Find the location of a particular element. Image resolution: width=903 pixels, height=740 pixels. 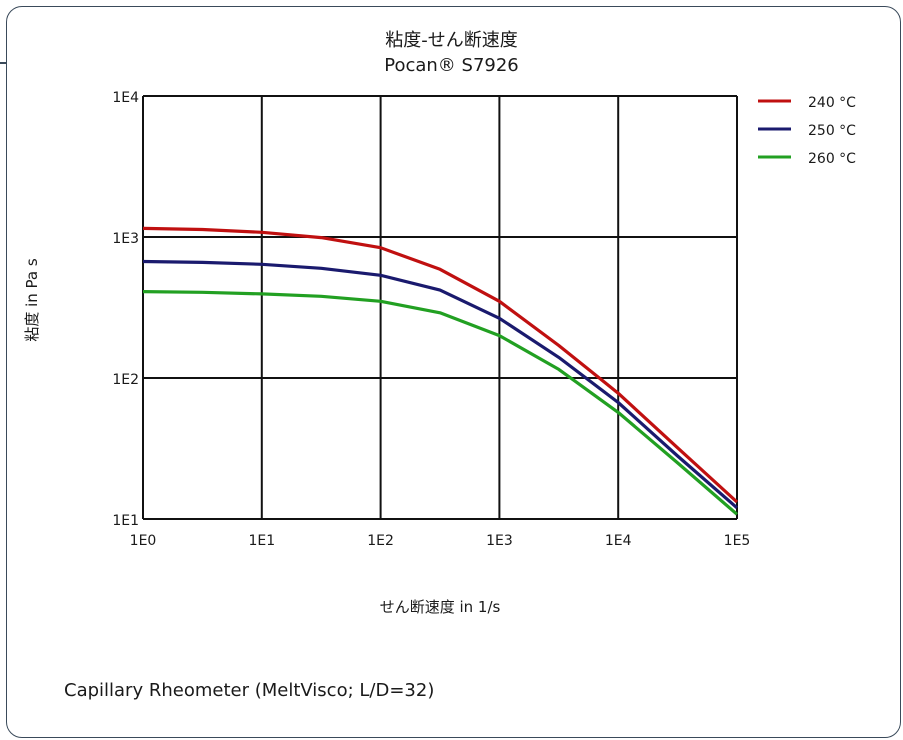

chart-subtitle: Pocan® S7926 is located at coordinates (451, 65).